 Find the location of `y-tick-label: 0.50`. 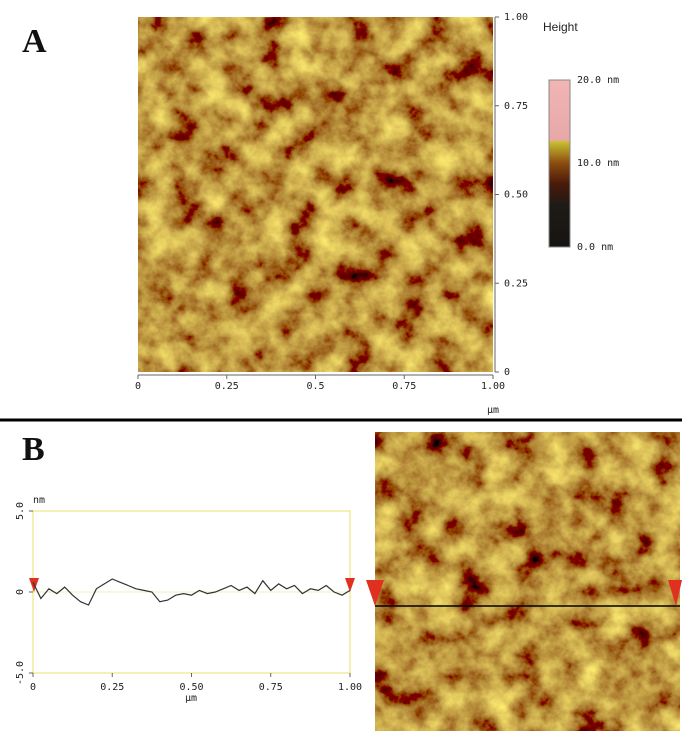

y-tick-label: 0.50 is located at coordinates (516, 195).